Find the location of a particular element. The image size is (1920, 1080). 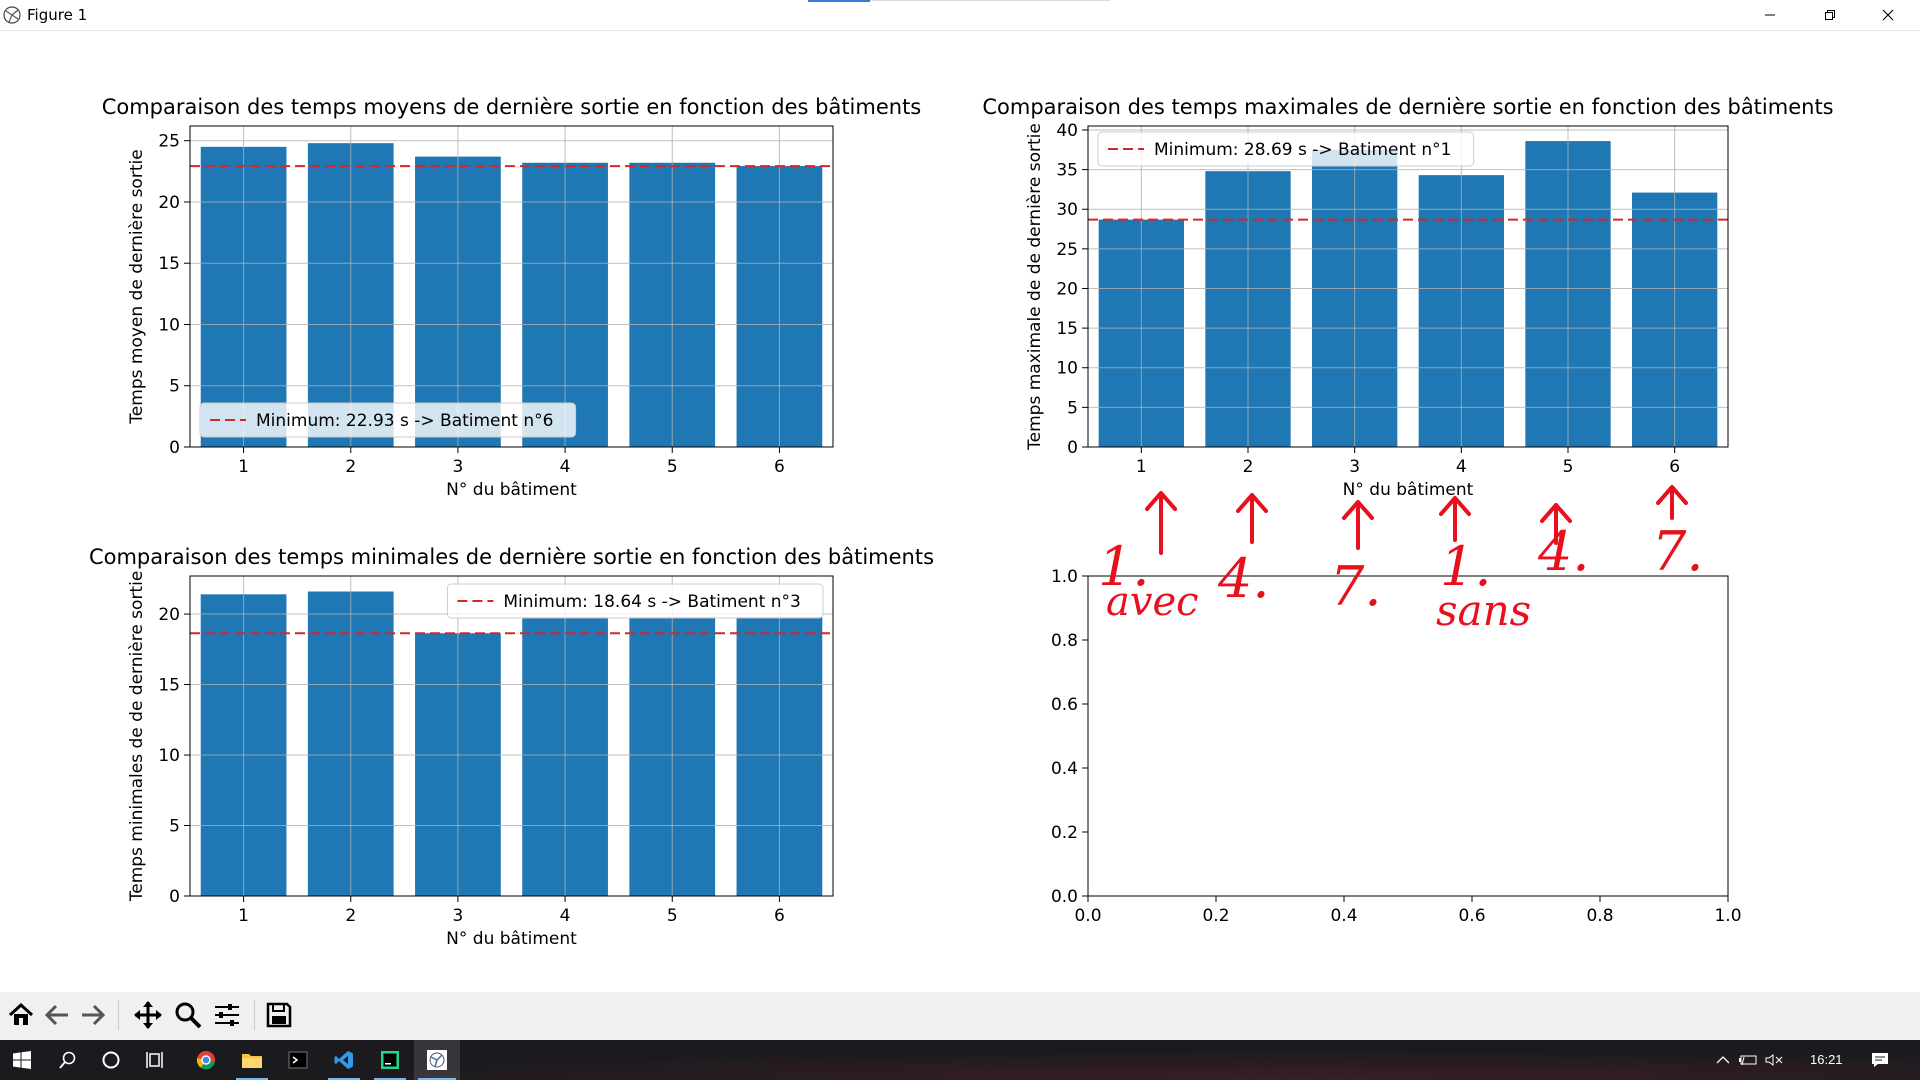

start-button is located at coordinates (22, 1060).